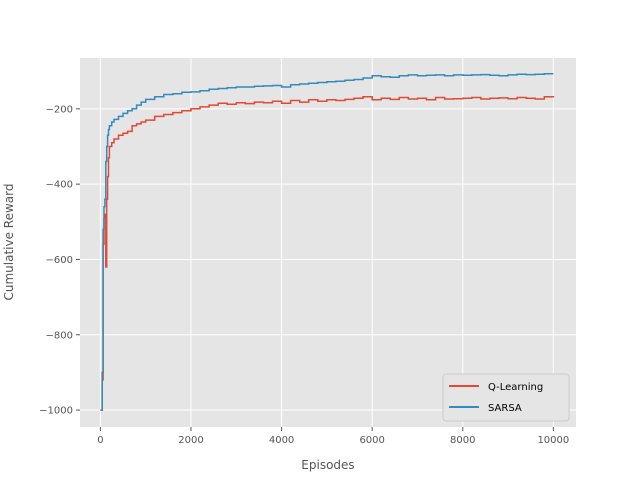 Image resolution: width=640 pixels, height=480 pixels. I want to click on x-axis-label: Episodes, so click(327, 465).